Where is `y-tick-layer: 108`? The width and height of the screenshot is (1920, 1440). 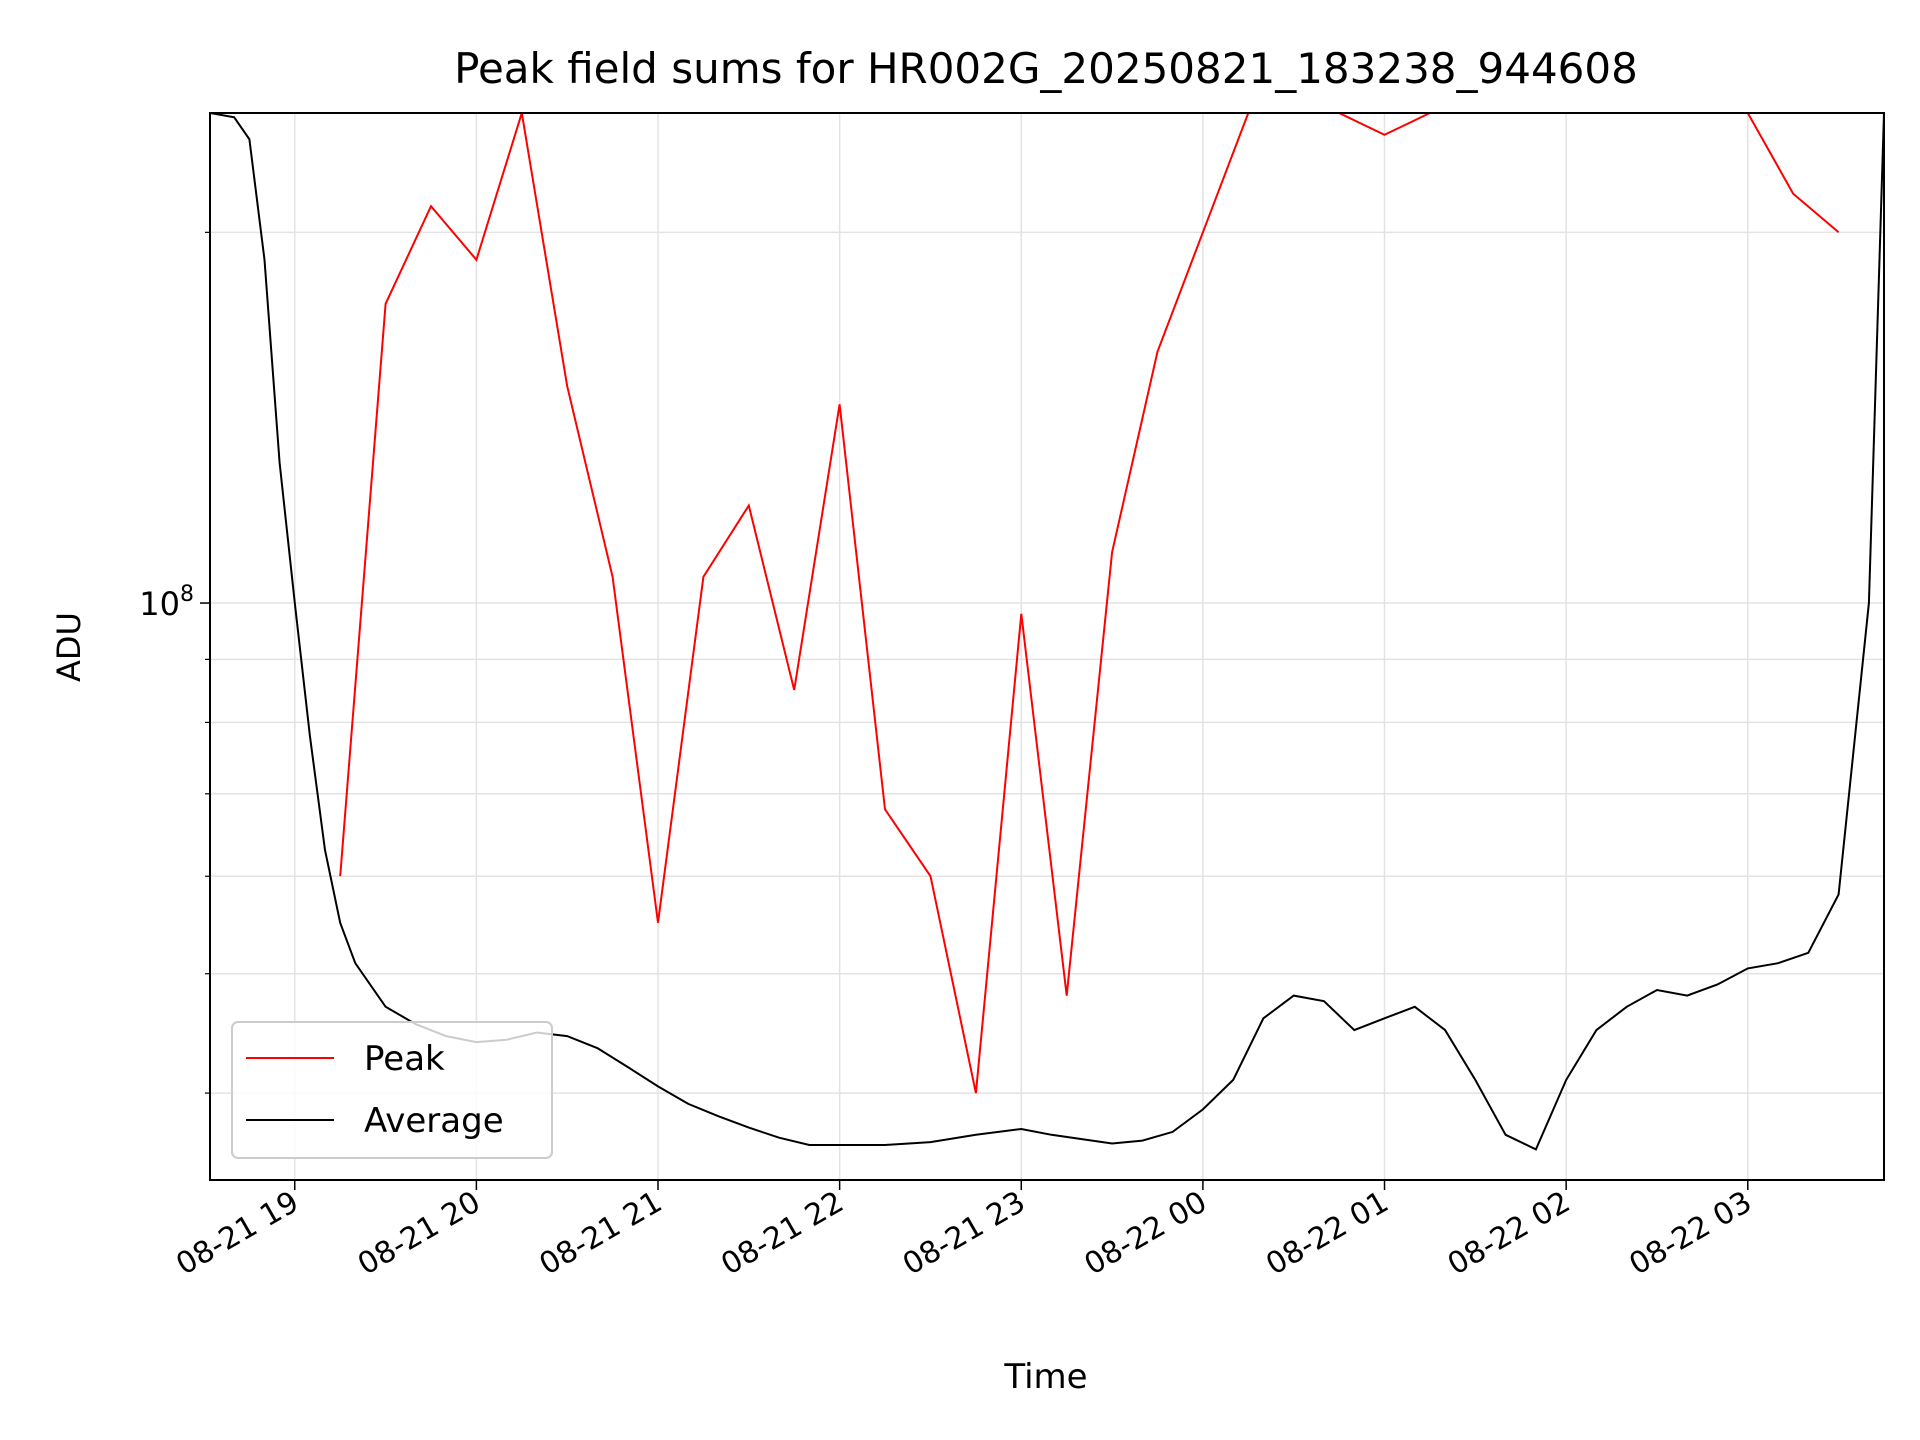
y-tick-layer: 108 is located at coordinates (174, 662).